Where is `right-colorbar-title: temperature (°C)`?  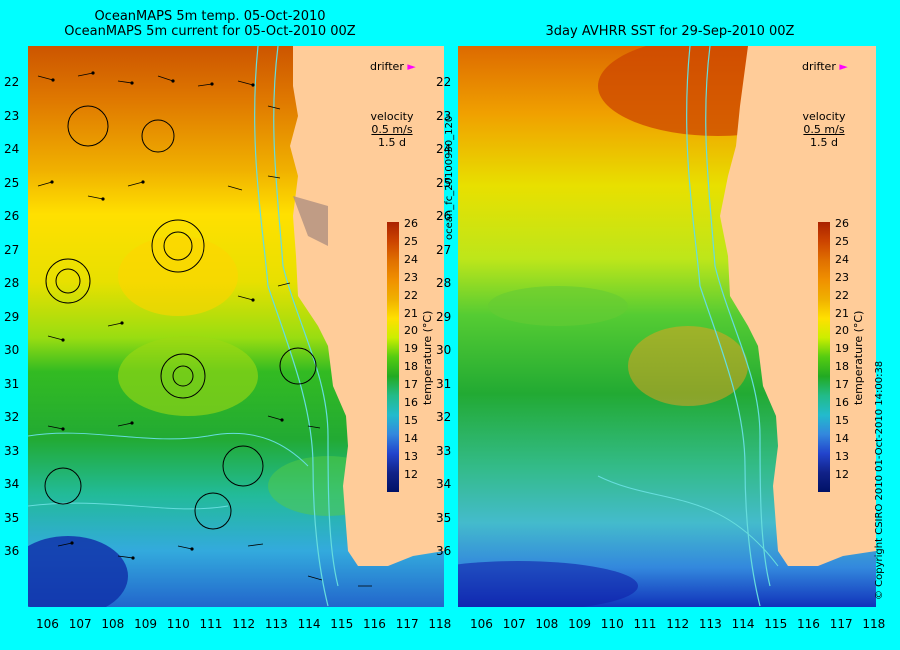 right-colorbar-title: temperature (°C) is located at coordinates (858, 357).